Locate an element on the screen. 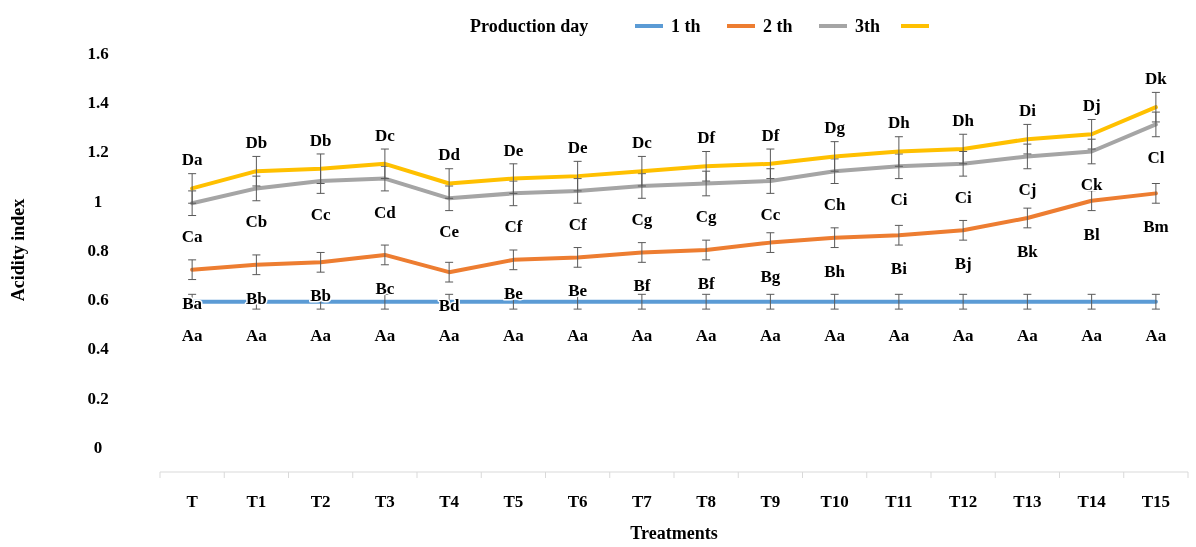  data-label: Bk is located at coordinates (1027, 251).